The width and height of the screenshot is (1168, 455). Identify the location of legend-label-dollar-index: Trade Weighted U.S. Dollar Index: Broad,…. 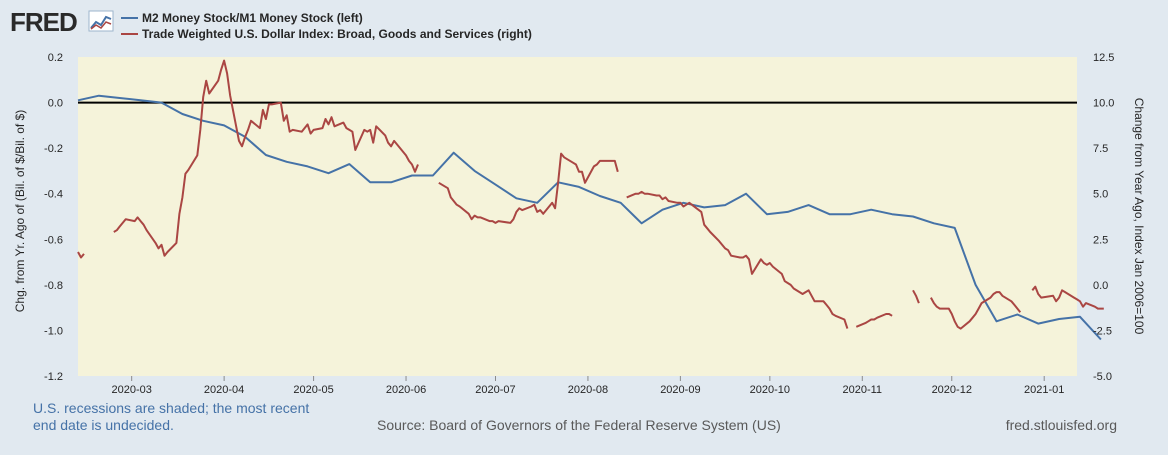
(337, 34).